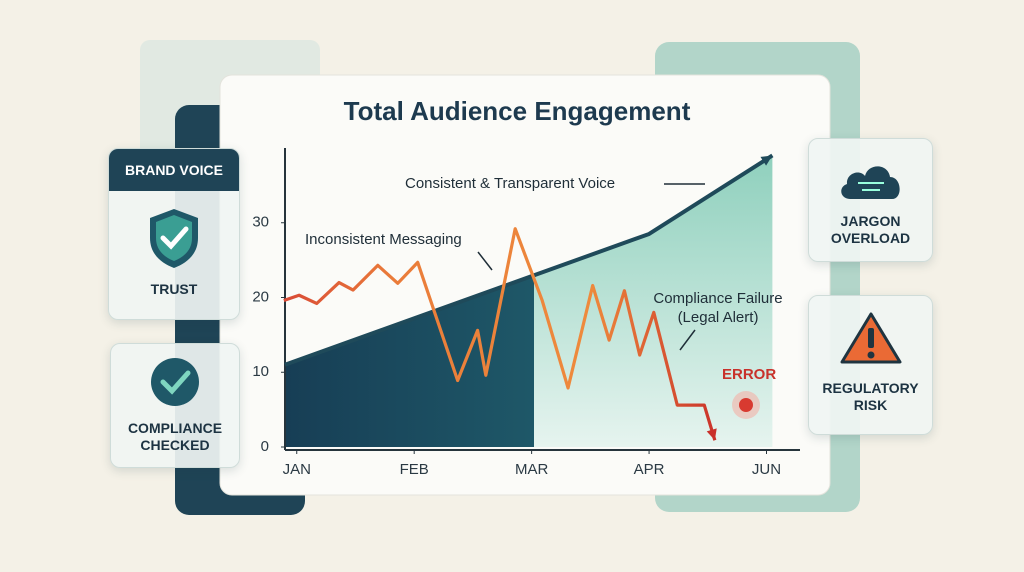 The width and height of the screenshot is (1024, 572). I want to click on jargon-card: JARGON OVERLOAD, so click(870, 200).